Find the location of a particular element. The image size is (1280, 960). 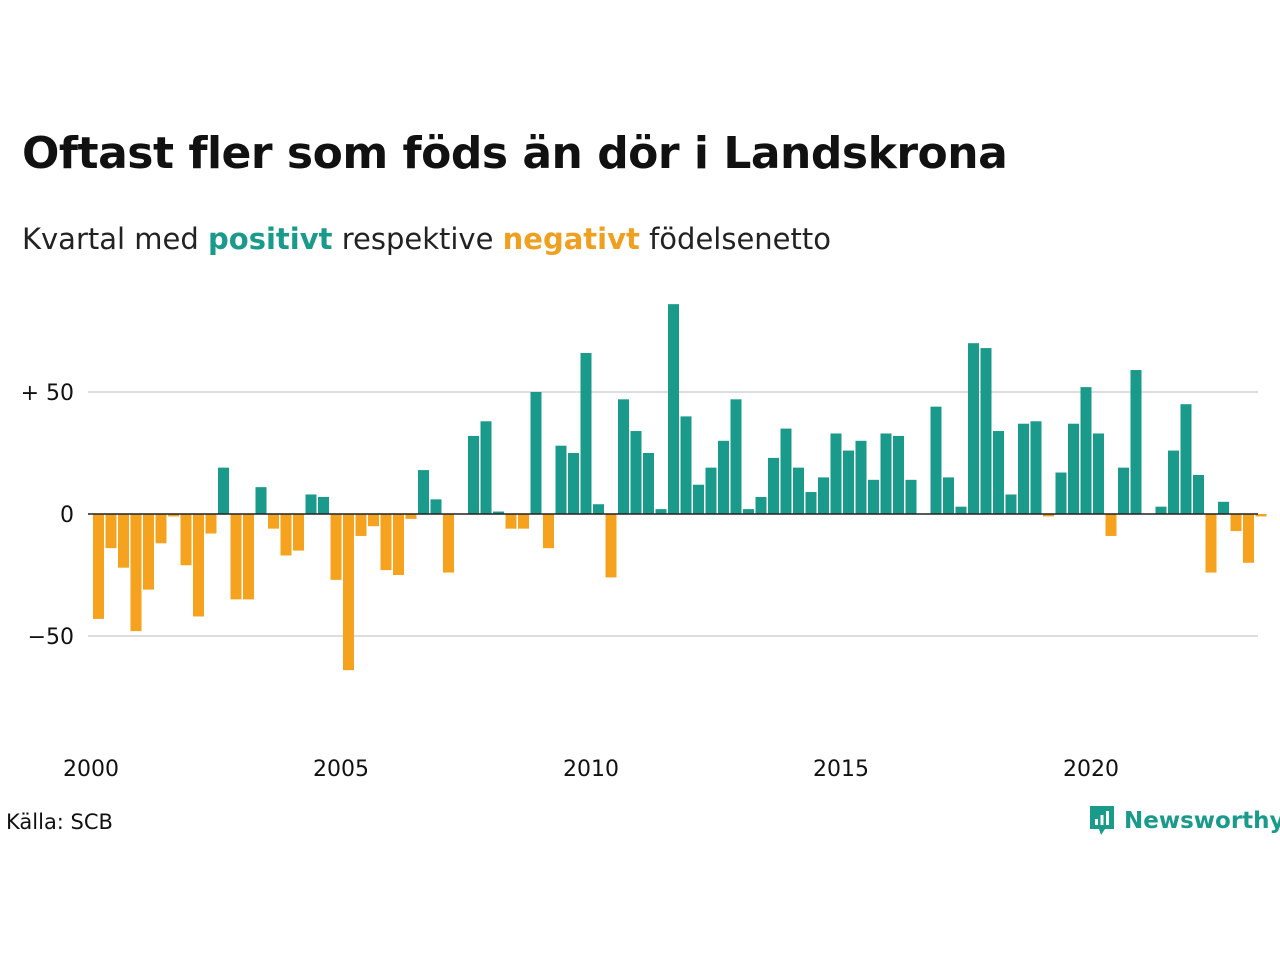

brand-logo: Newsworthy is located at coordinates (1184, 821).